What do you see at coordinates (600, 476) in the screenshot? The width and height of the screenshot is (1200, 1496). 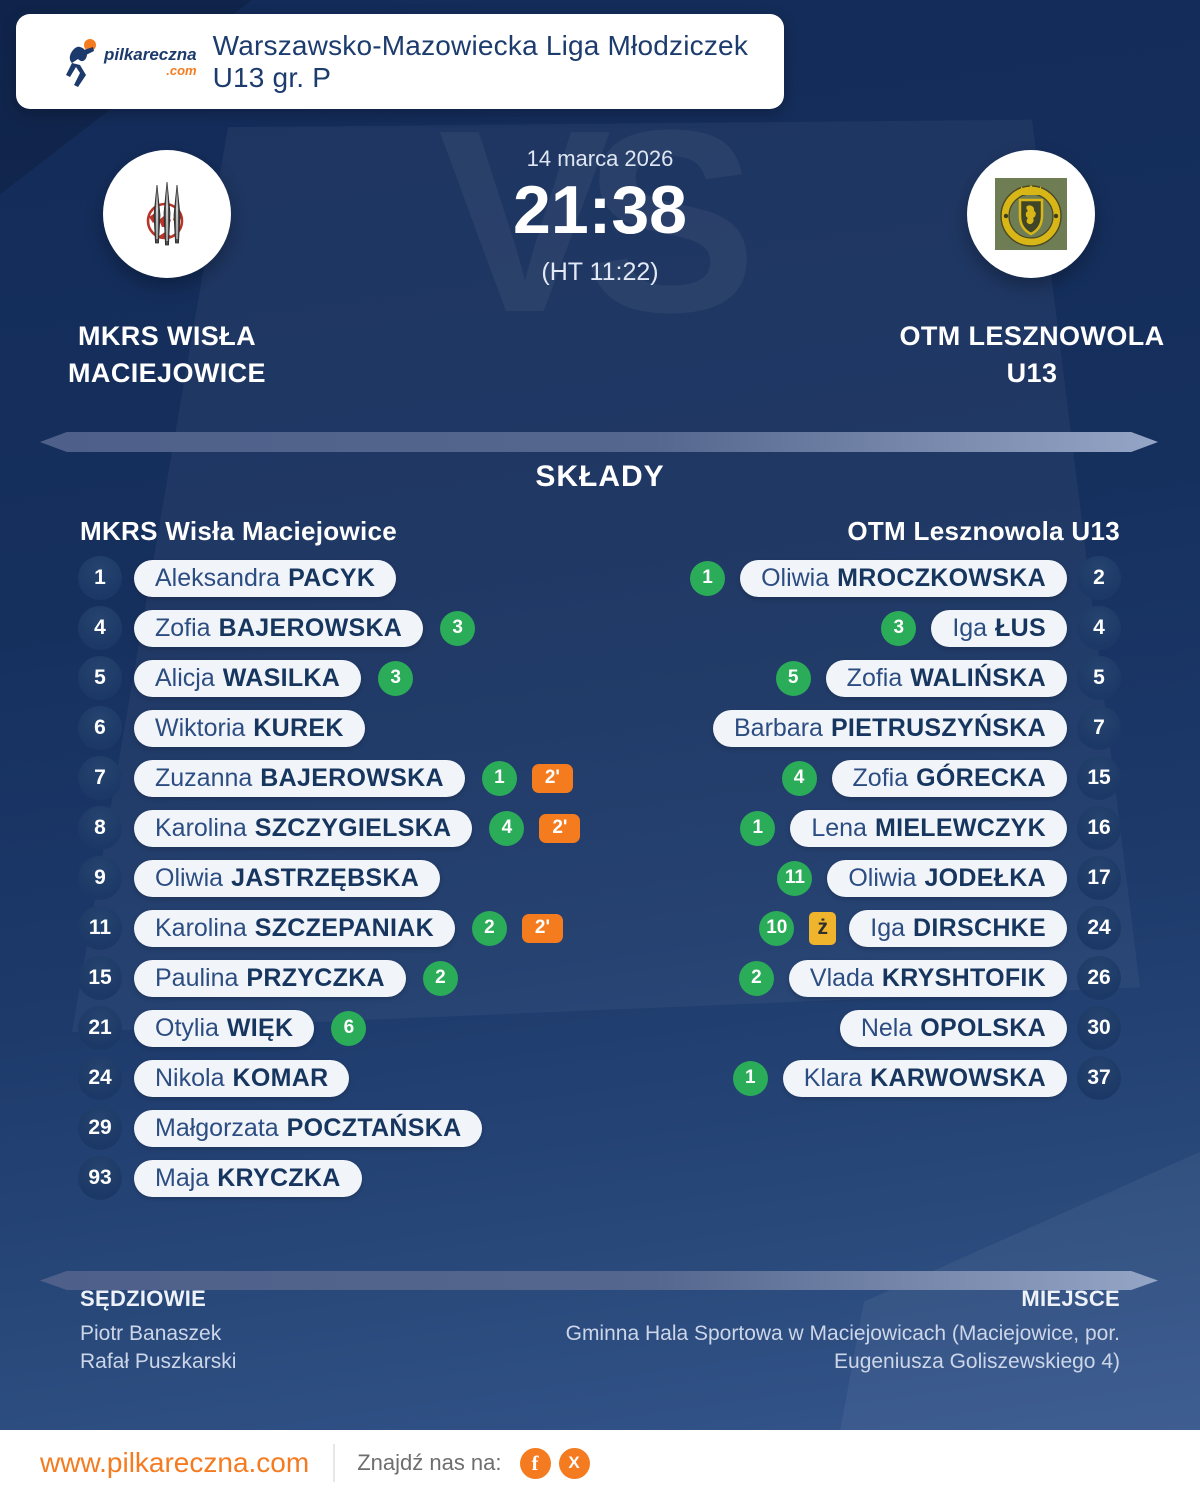 I see `lineups-section-title: SKŁADY` at bounding box center [600, 476].